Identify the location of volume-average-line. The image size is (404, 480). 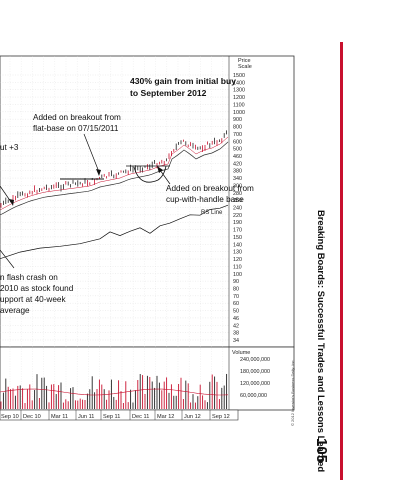
(114, 392).